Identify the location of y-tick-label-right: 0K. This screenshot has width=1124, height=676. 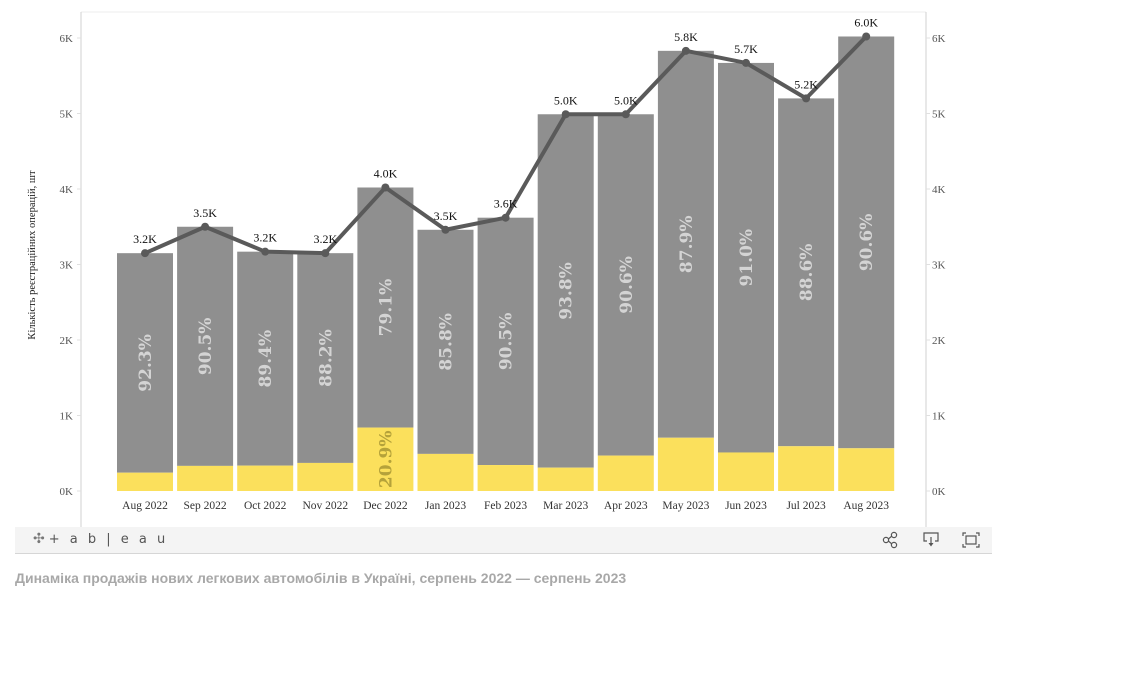
(939, 492).